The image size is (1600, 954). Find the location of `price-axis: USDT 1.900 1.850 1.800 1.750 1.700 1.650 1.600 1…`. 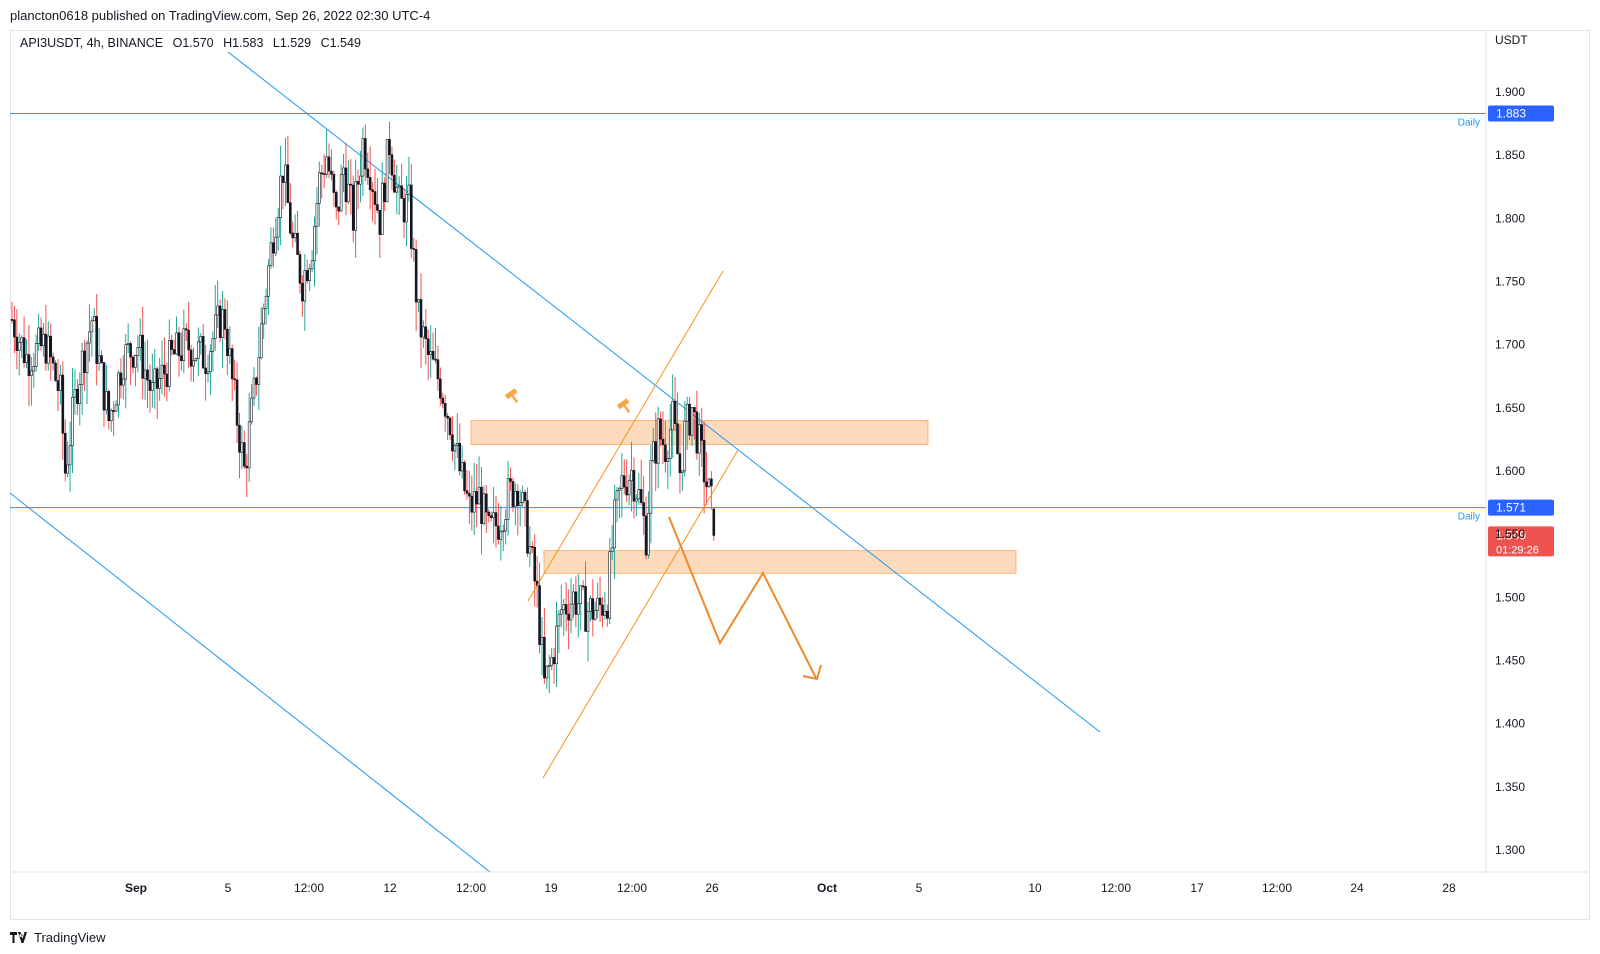

price-axis: USDT 1.900 1.850 1.800 1.750 1.700 1.650 1.600 1… is located at coordinates (1506, 452).